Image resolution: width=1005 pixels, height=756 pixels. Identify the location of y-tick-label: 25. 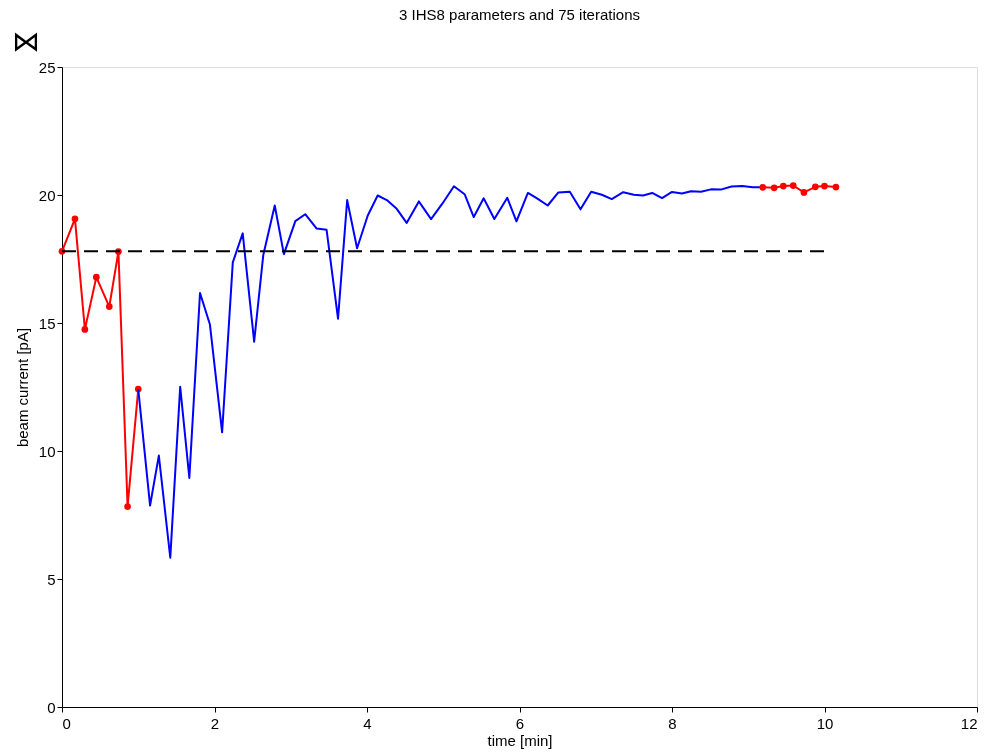
(47, 67).